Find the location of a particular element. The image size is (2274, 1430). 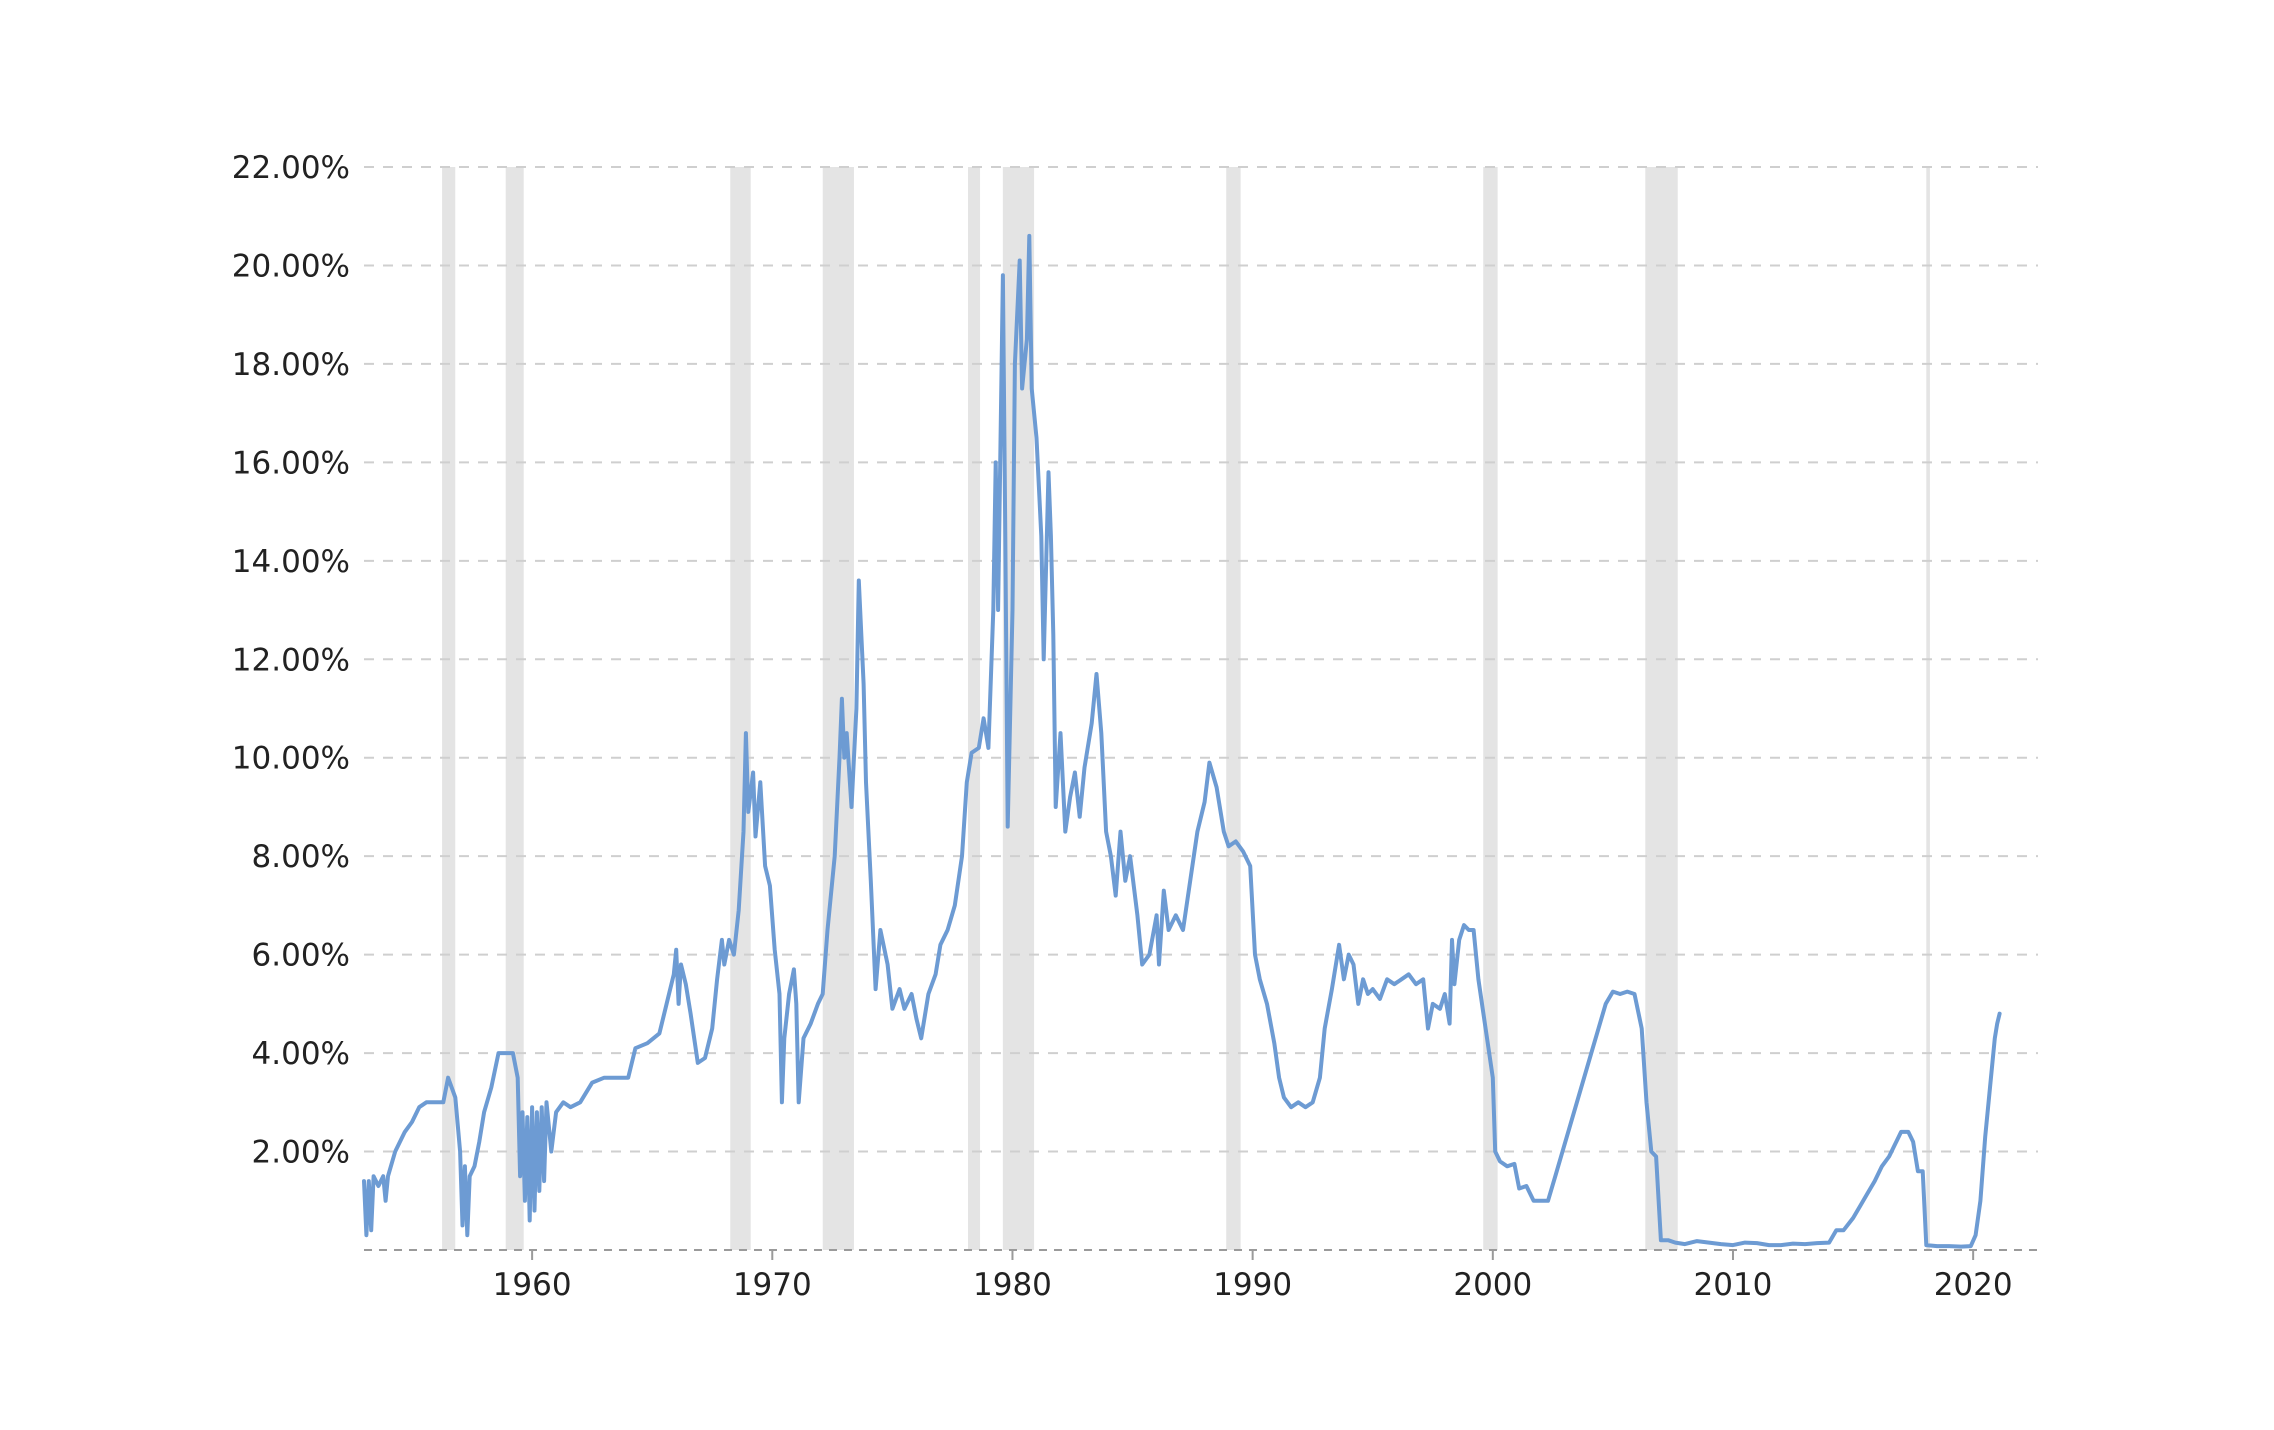

x-tick-label: 1980 is located at coordinates (1012, 1285).